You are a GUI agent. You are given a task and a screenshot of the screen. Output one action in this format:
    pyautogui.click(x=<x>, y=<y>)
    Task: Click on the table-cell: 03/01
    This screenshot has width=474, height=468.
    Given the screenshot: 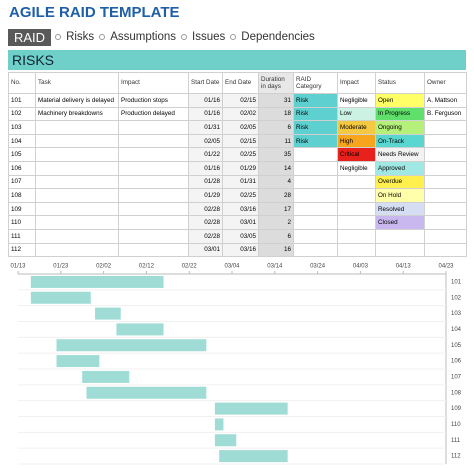 What is the action you would take?
    pyautogui.click(x=240, y=222)
    